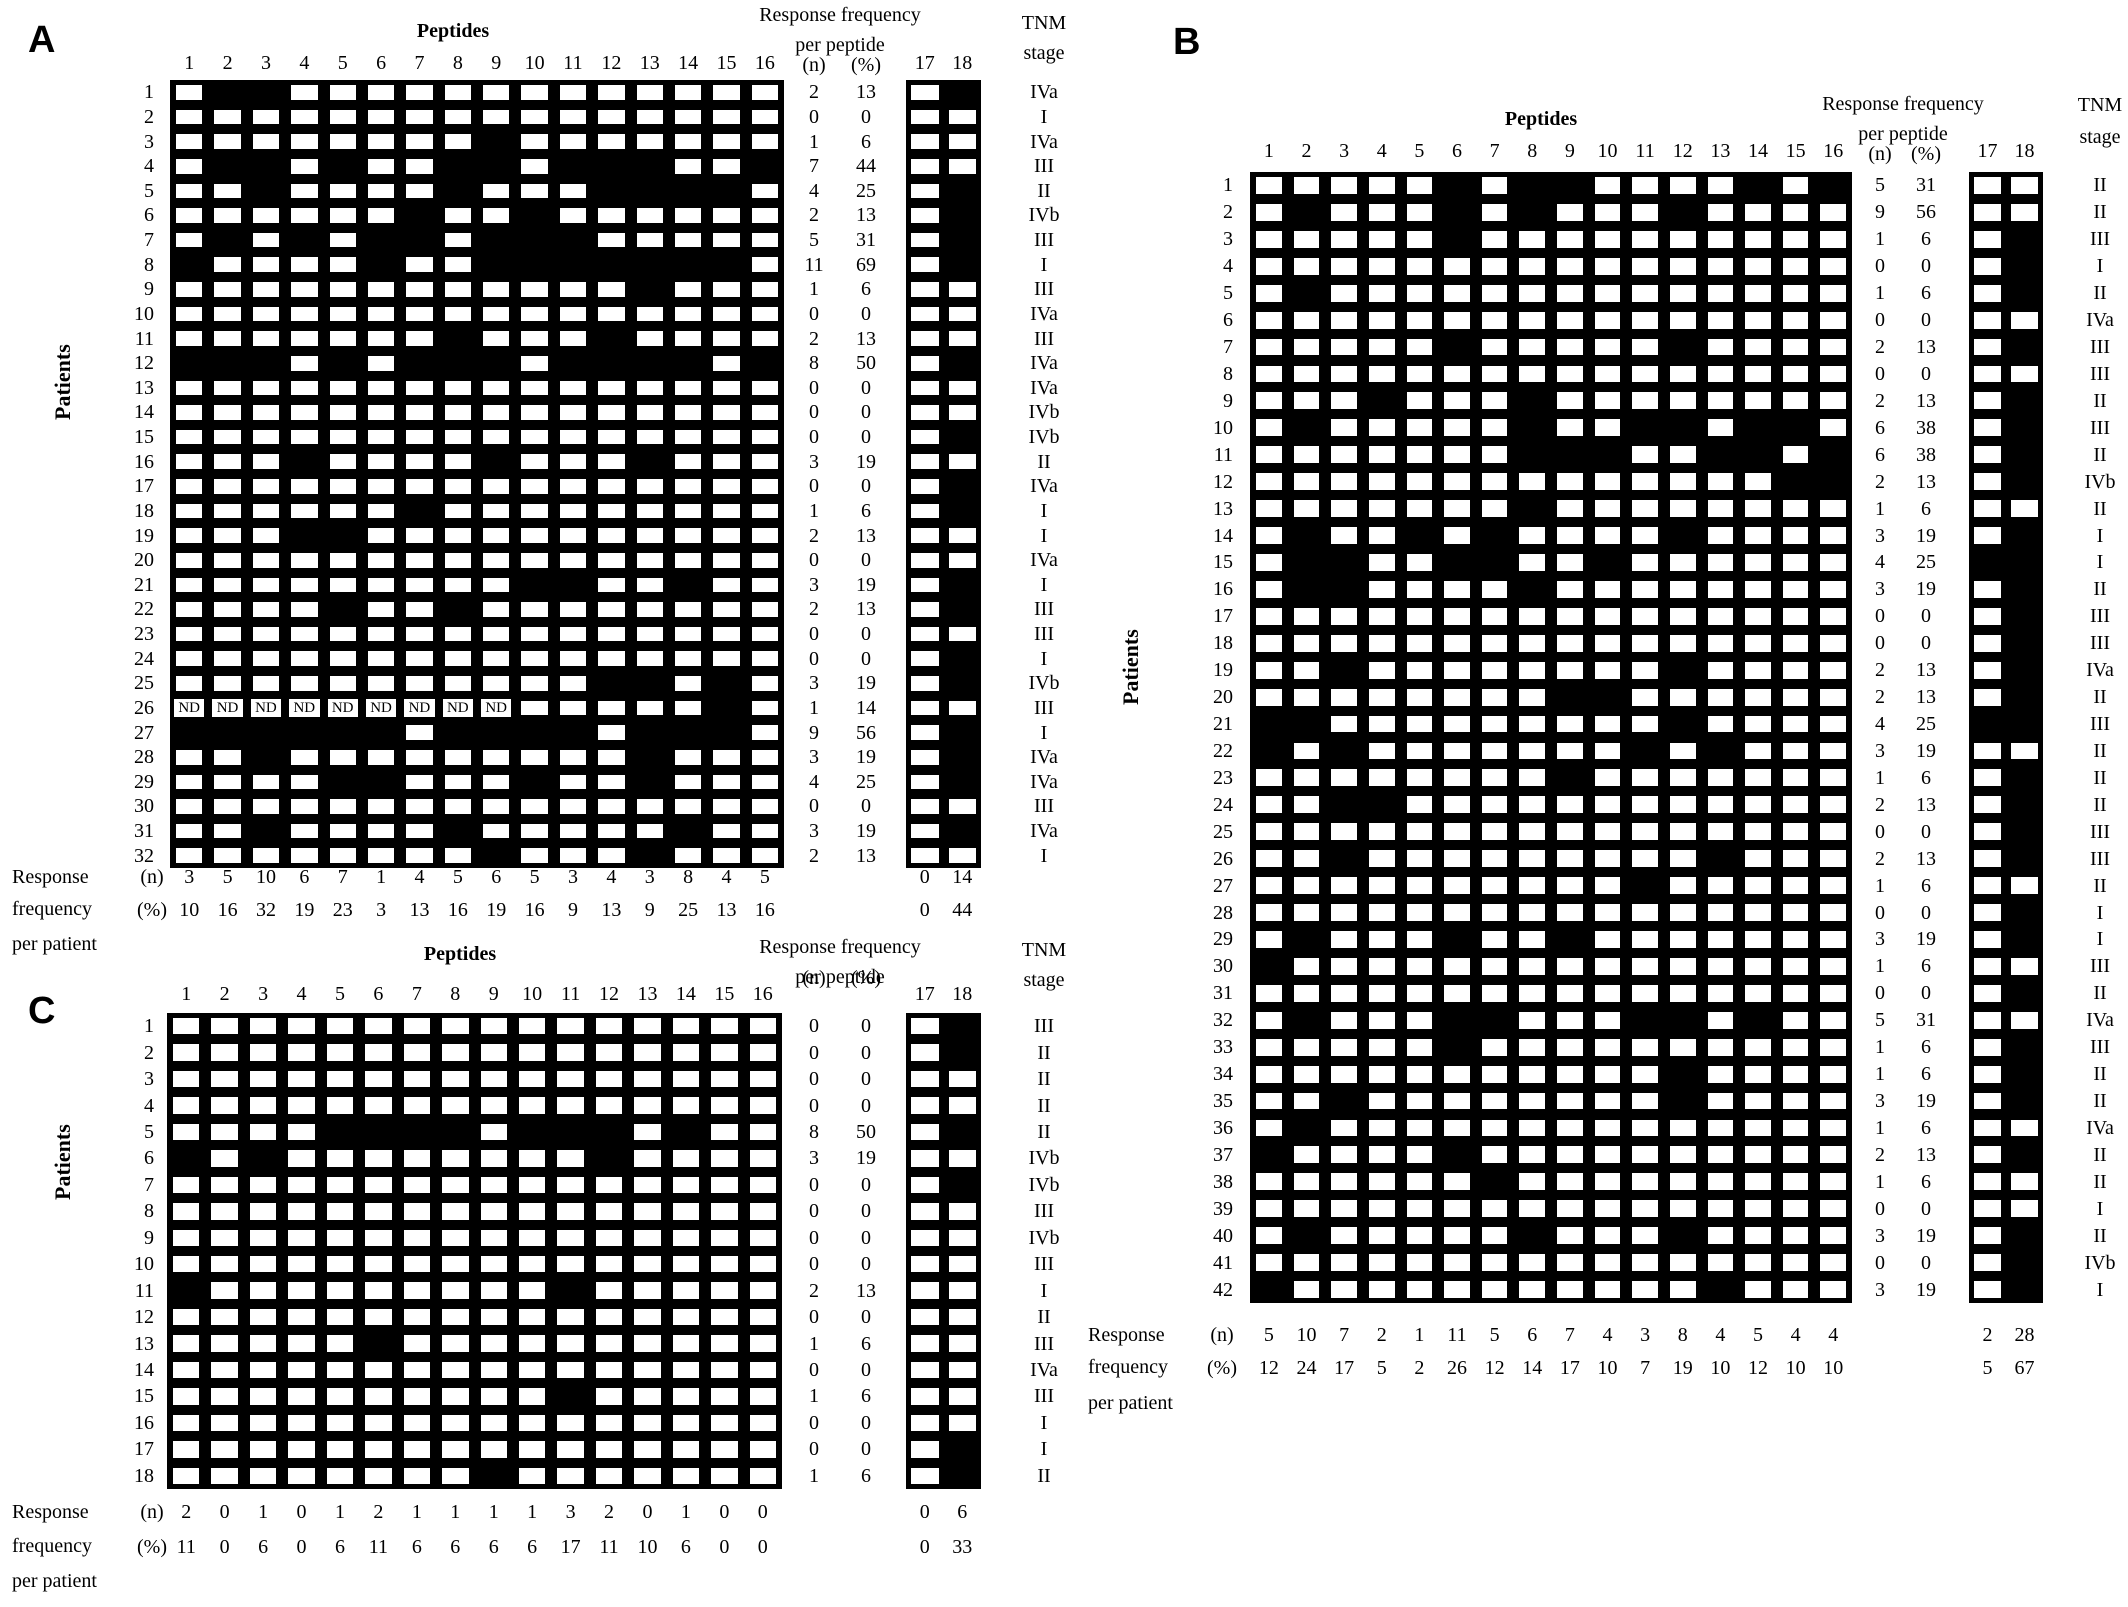  I want to click on patient-row-label: 13, so click(144, 387).